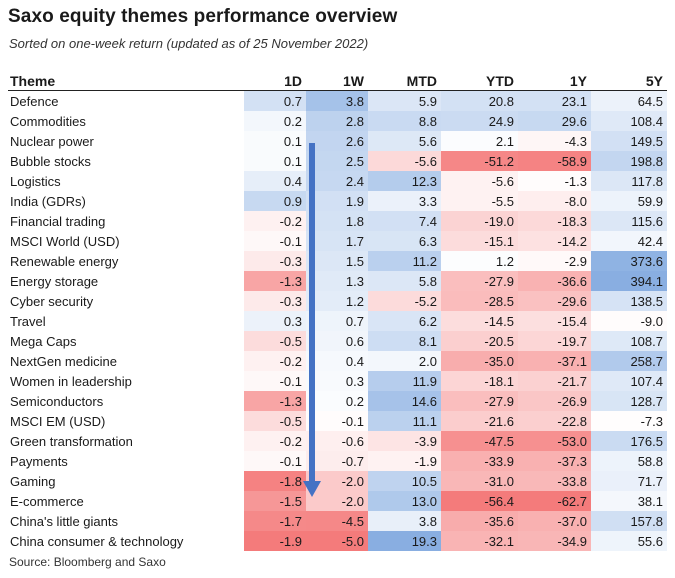 The width and height of the screenshot is (675, 578). Describe the element at coordinates (479, 100) in the screenshot. I see `cell-ytd: 20.8` at that location.